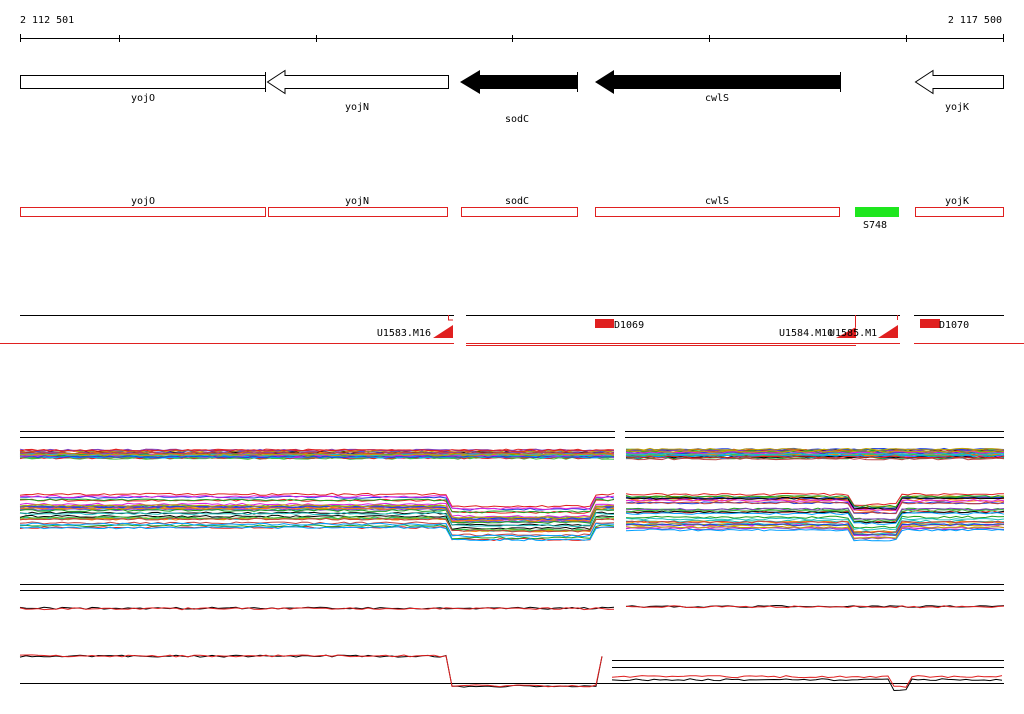 Image resolution: width=1024 pixels, height=714 pixels. Describe the element at coordinates (404, 333) in the screenshot. I see `probe-label: U1583.M16` at that location.